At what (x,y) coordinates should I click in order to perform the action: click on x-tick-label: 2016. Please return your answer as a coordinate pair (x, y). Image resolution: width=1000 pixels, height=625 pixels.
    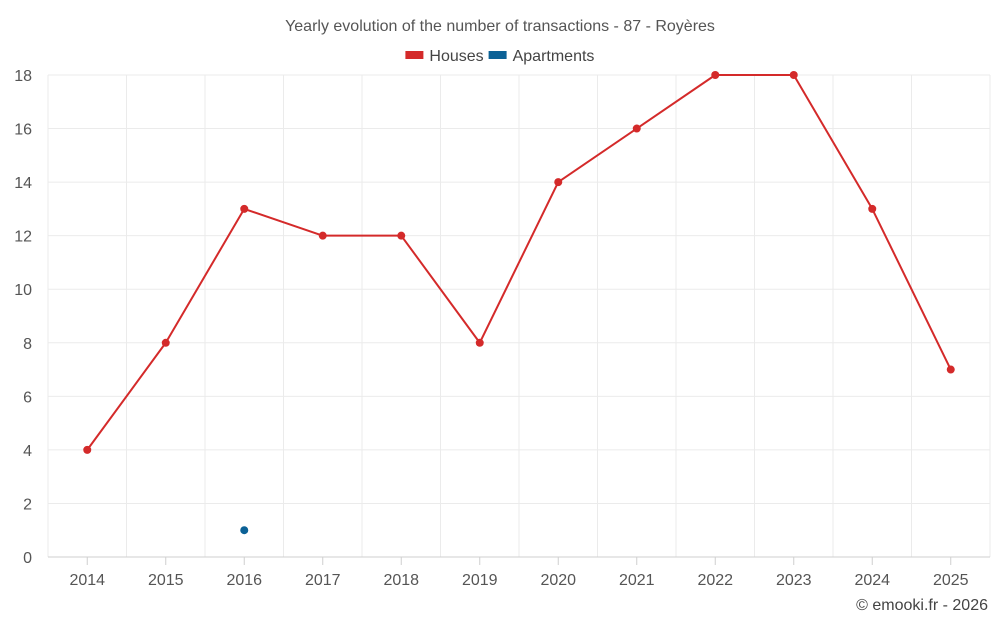
    Looking at the image, I should click on (244, 580).